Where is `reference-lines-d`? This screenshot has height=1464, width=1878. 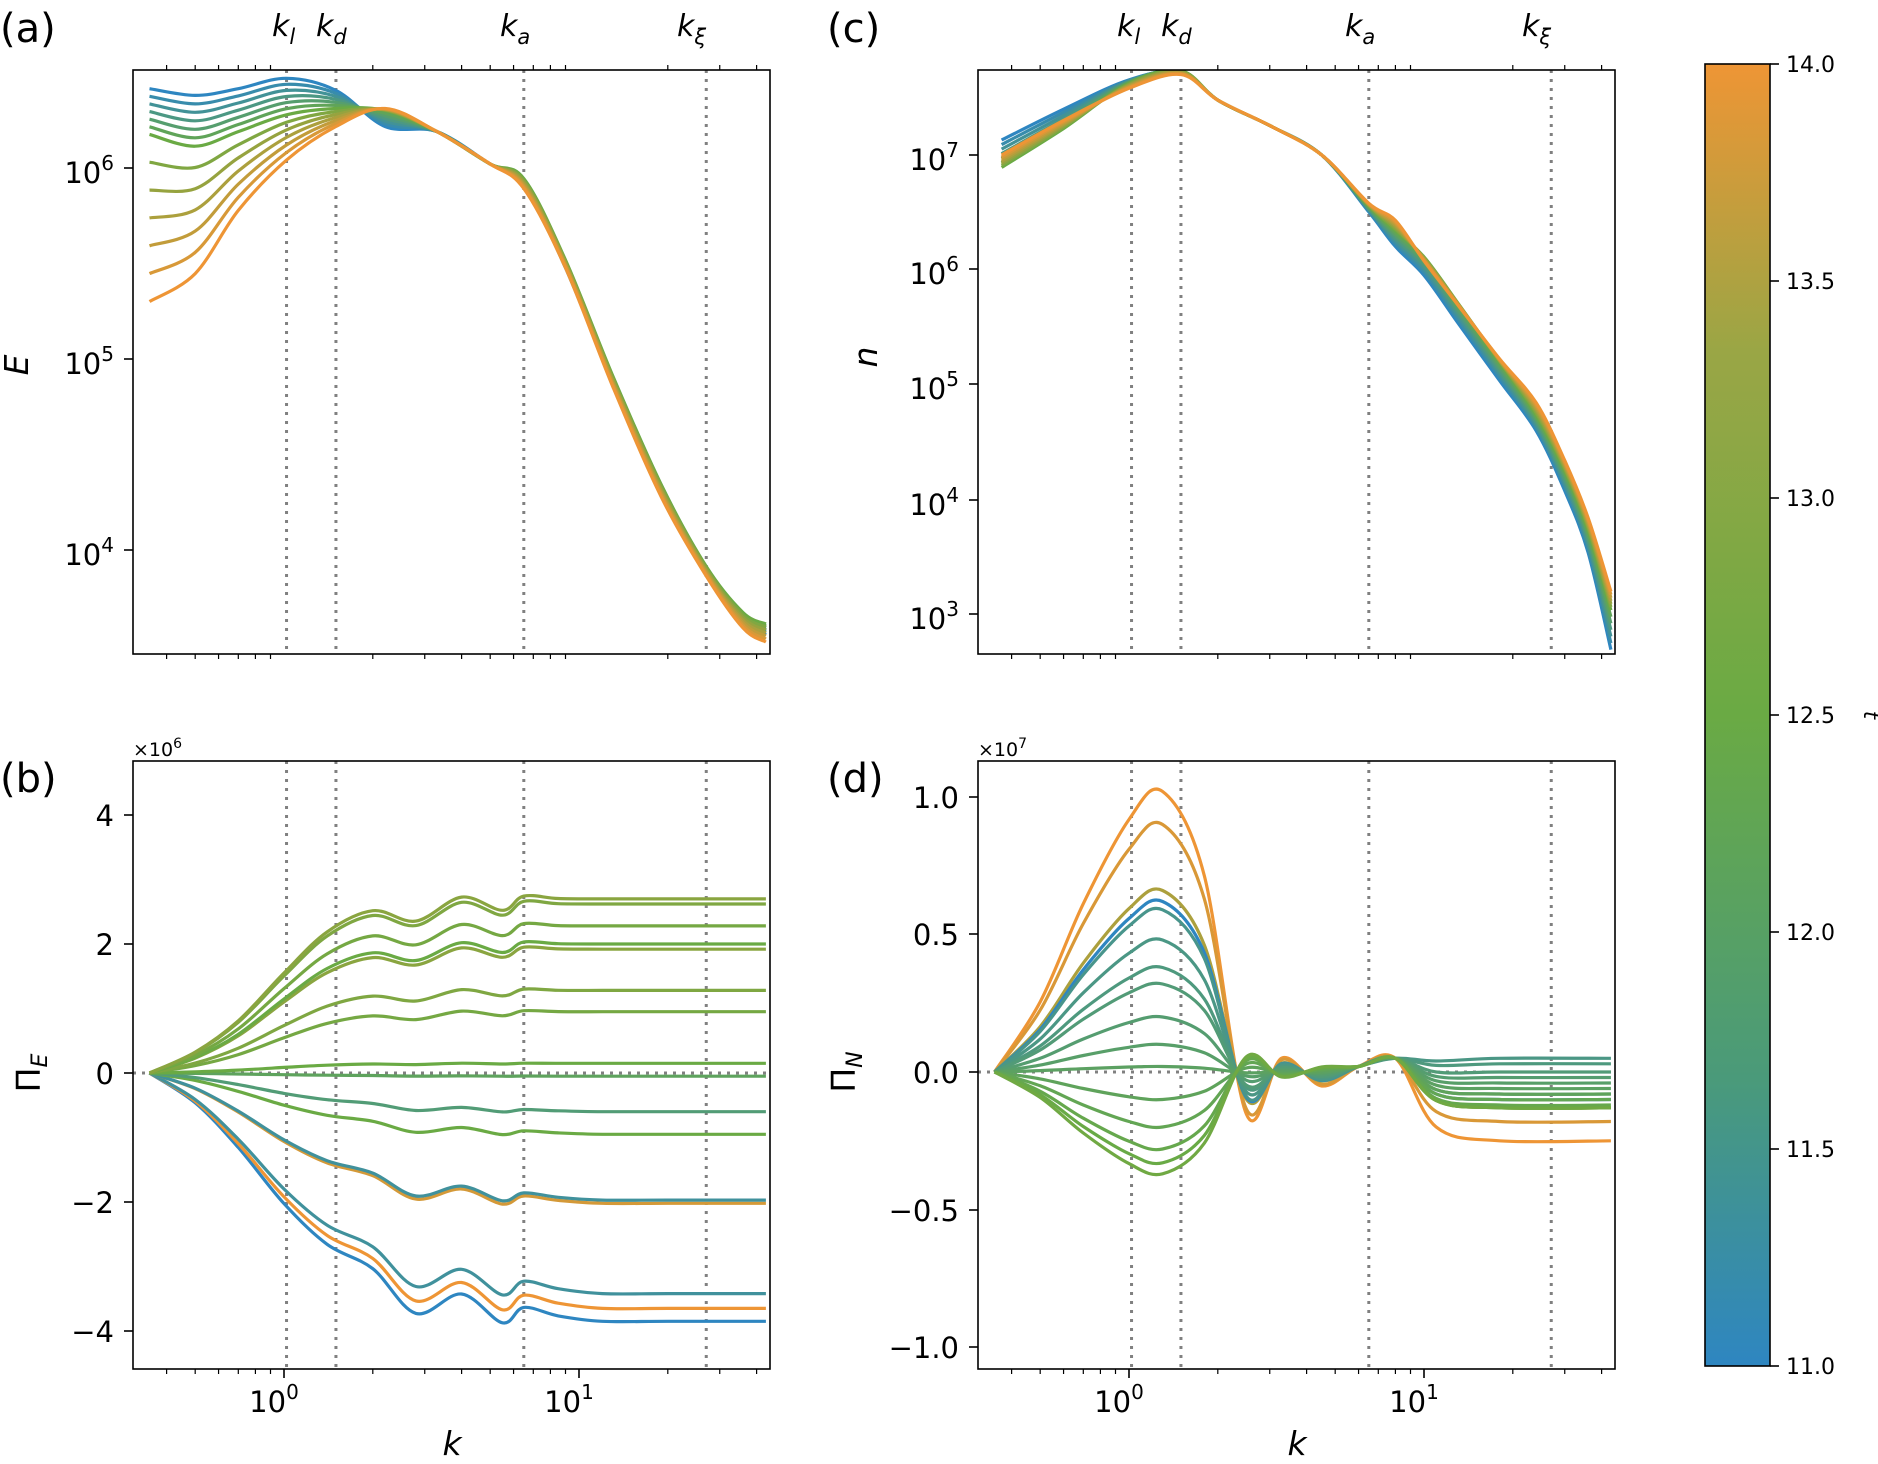
reference-lines-d is located at coordinates (1296, 1065).